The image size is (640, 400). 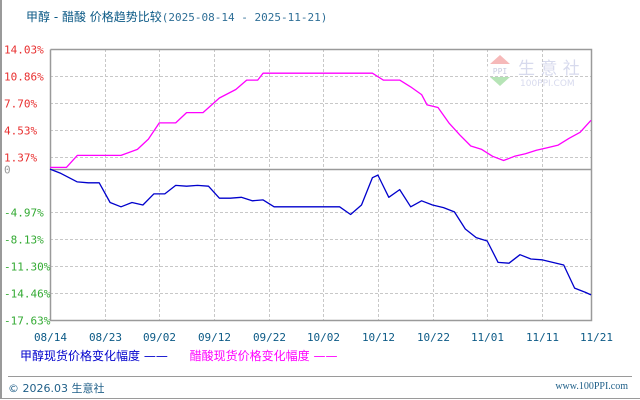 What do you see at coordinates (24, 50) in the screenshot?
I see `y-tick-label: 14.03%` at bounding box center [24, 50].